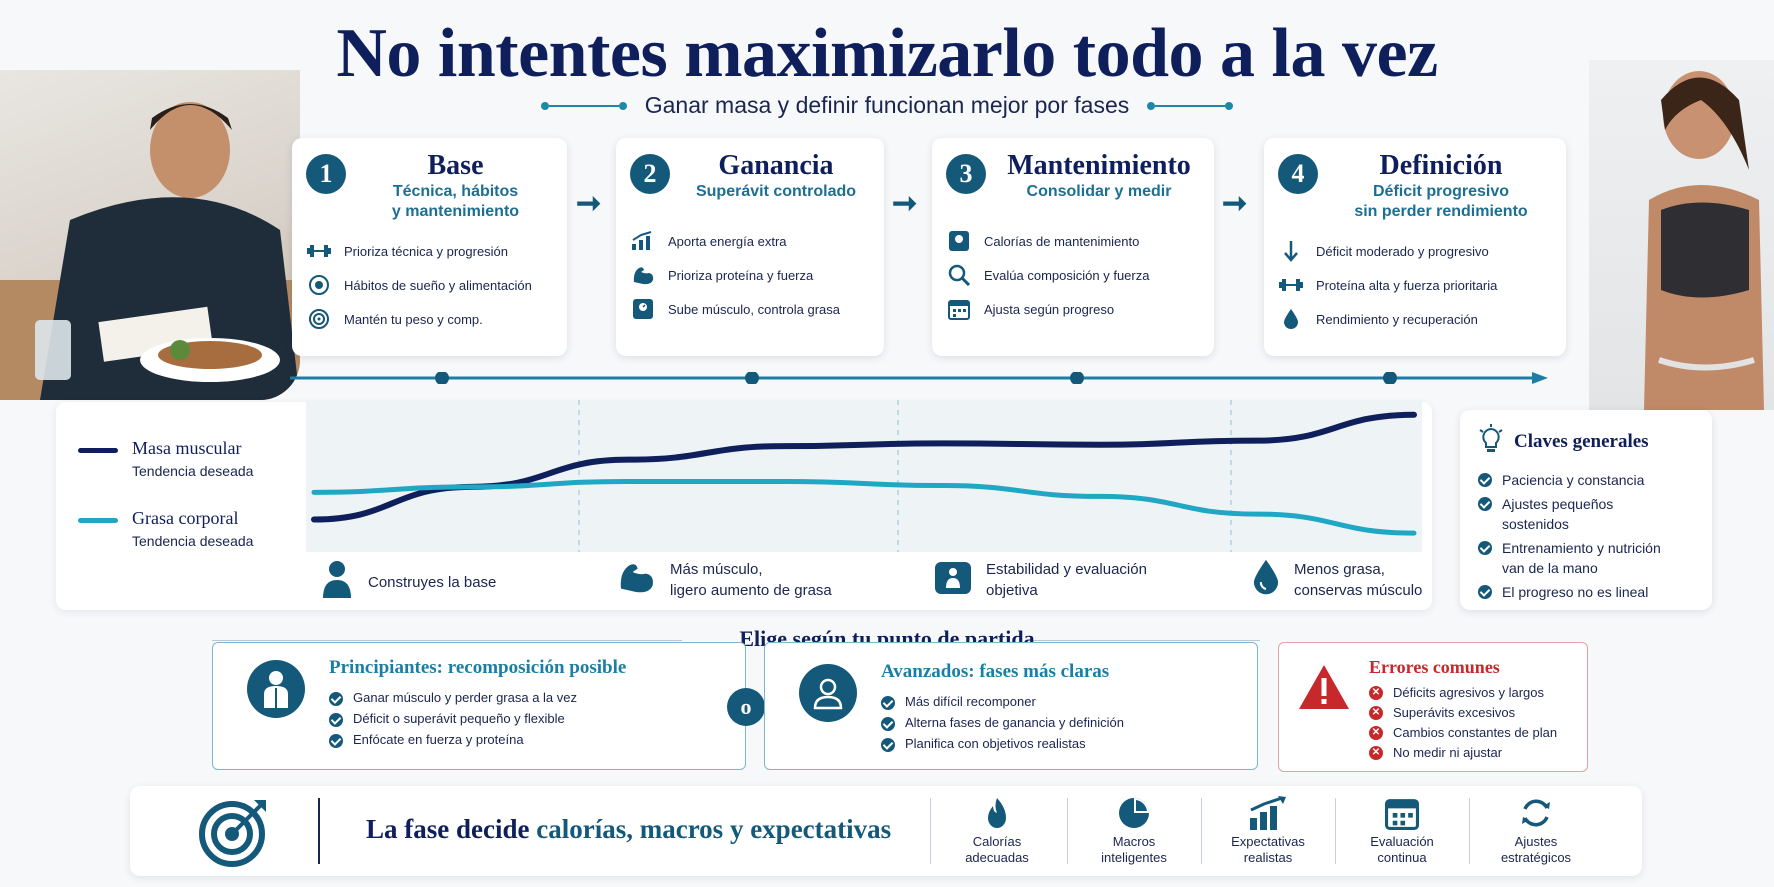  Describe the element at coordinates (1536, 831) in the screenshot. I see `bottom-cell-ajustes: Ajustes estratégicos` at that location.